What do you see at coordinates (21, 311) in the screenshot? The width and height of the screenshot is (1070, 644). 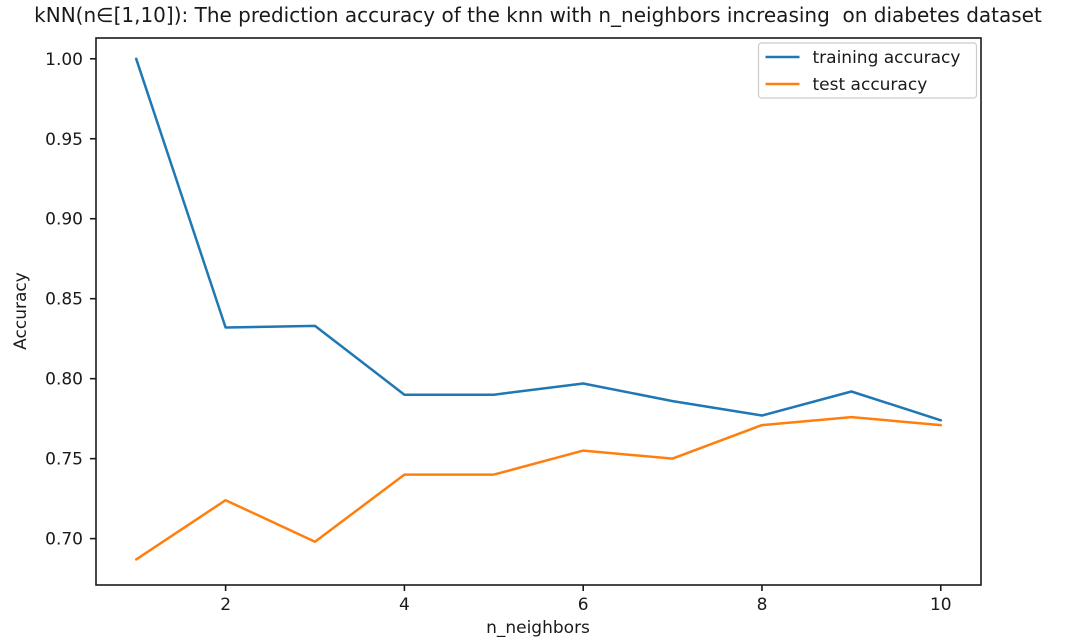 I see `y-axis-label: Accuracy` at bounding box center [21, 311].